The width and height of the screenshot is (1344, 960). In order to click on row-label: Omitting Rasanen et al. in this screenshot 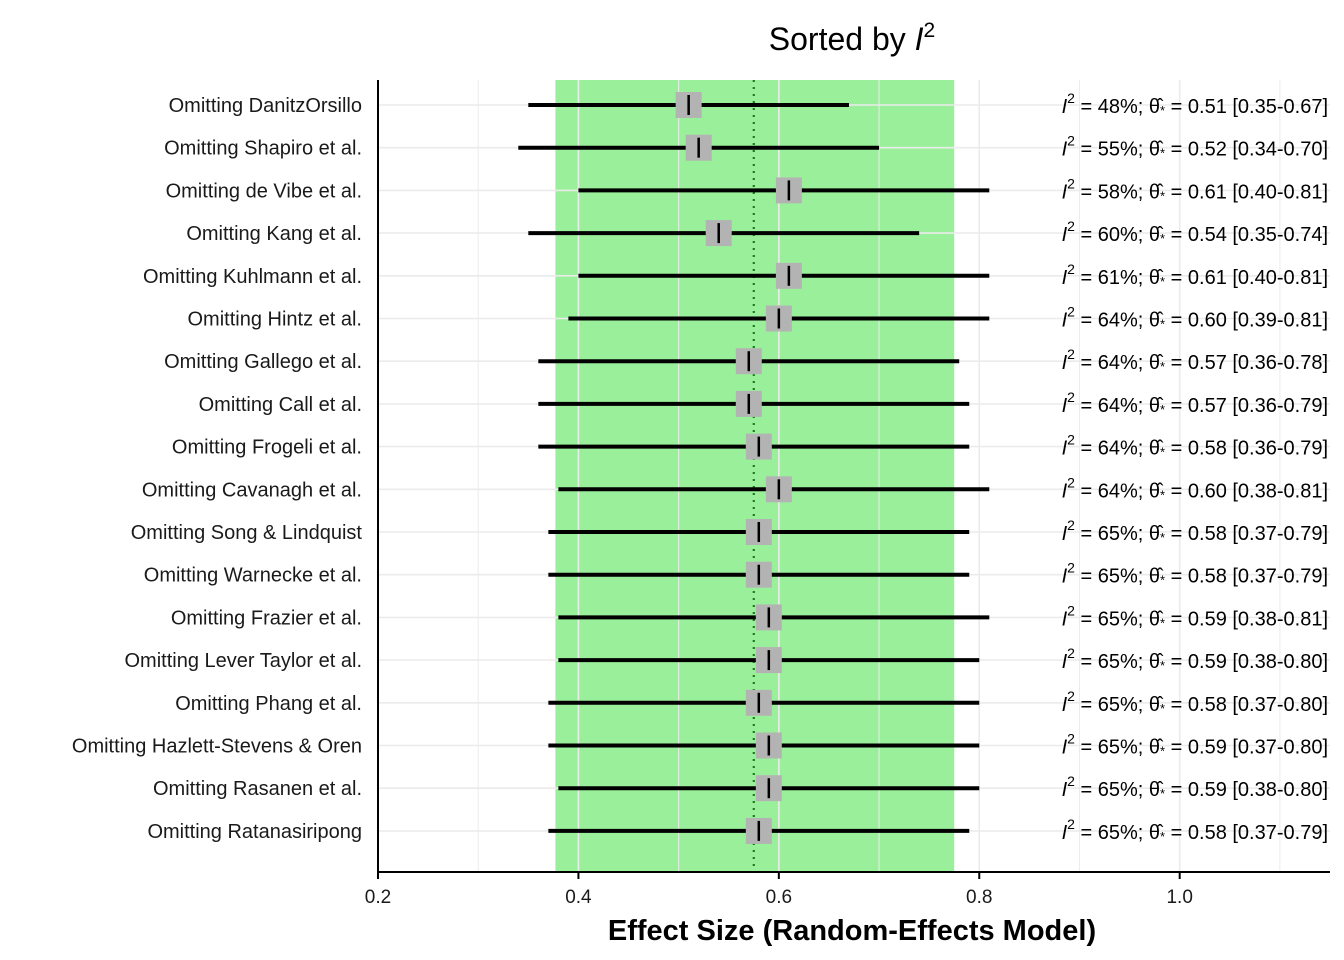, I will do `click(257, 789)`.